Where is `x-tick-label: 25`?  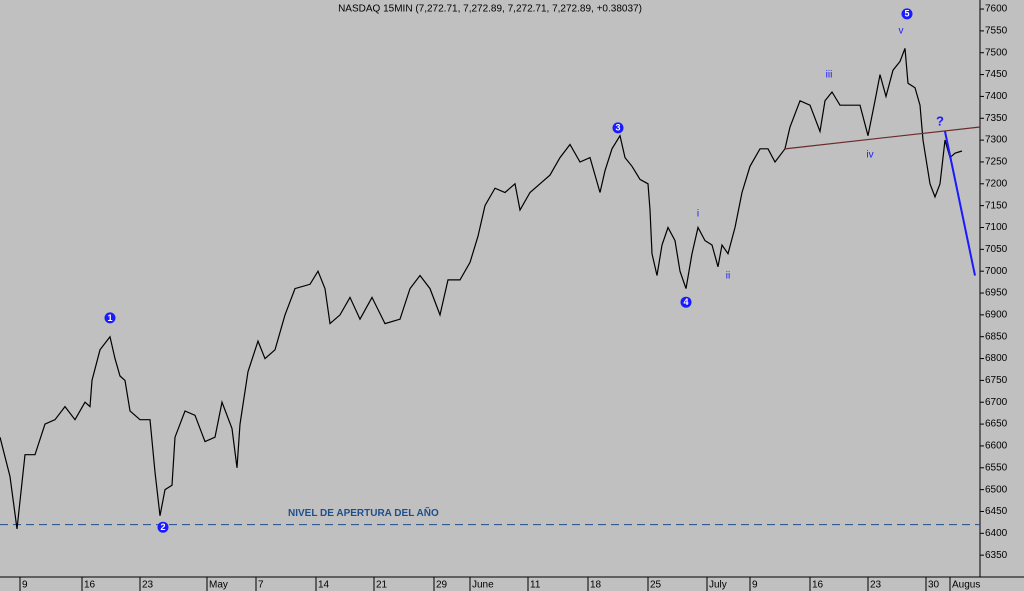
x-tick-label: 25 is located at coordinates (656, 585).